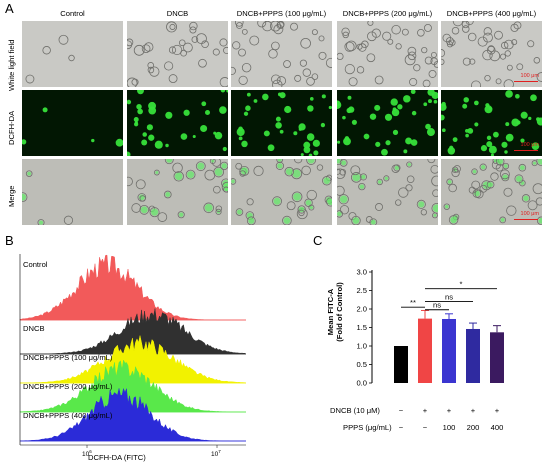 This screenshot has width=550, height=464. What do you see at coordinates (68, 386) in the screenshot?
I see `histogram-track-label: DNCB+PPPS (200 μg/mL)` at bounding box center [68, 386].